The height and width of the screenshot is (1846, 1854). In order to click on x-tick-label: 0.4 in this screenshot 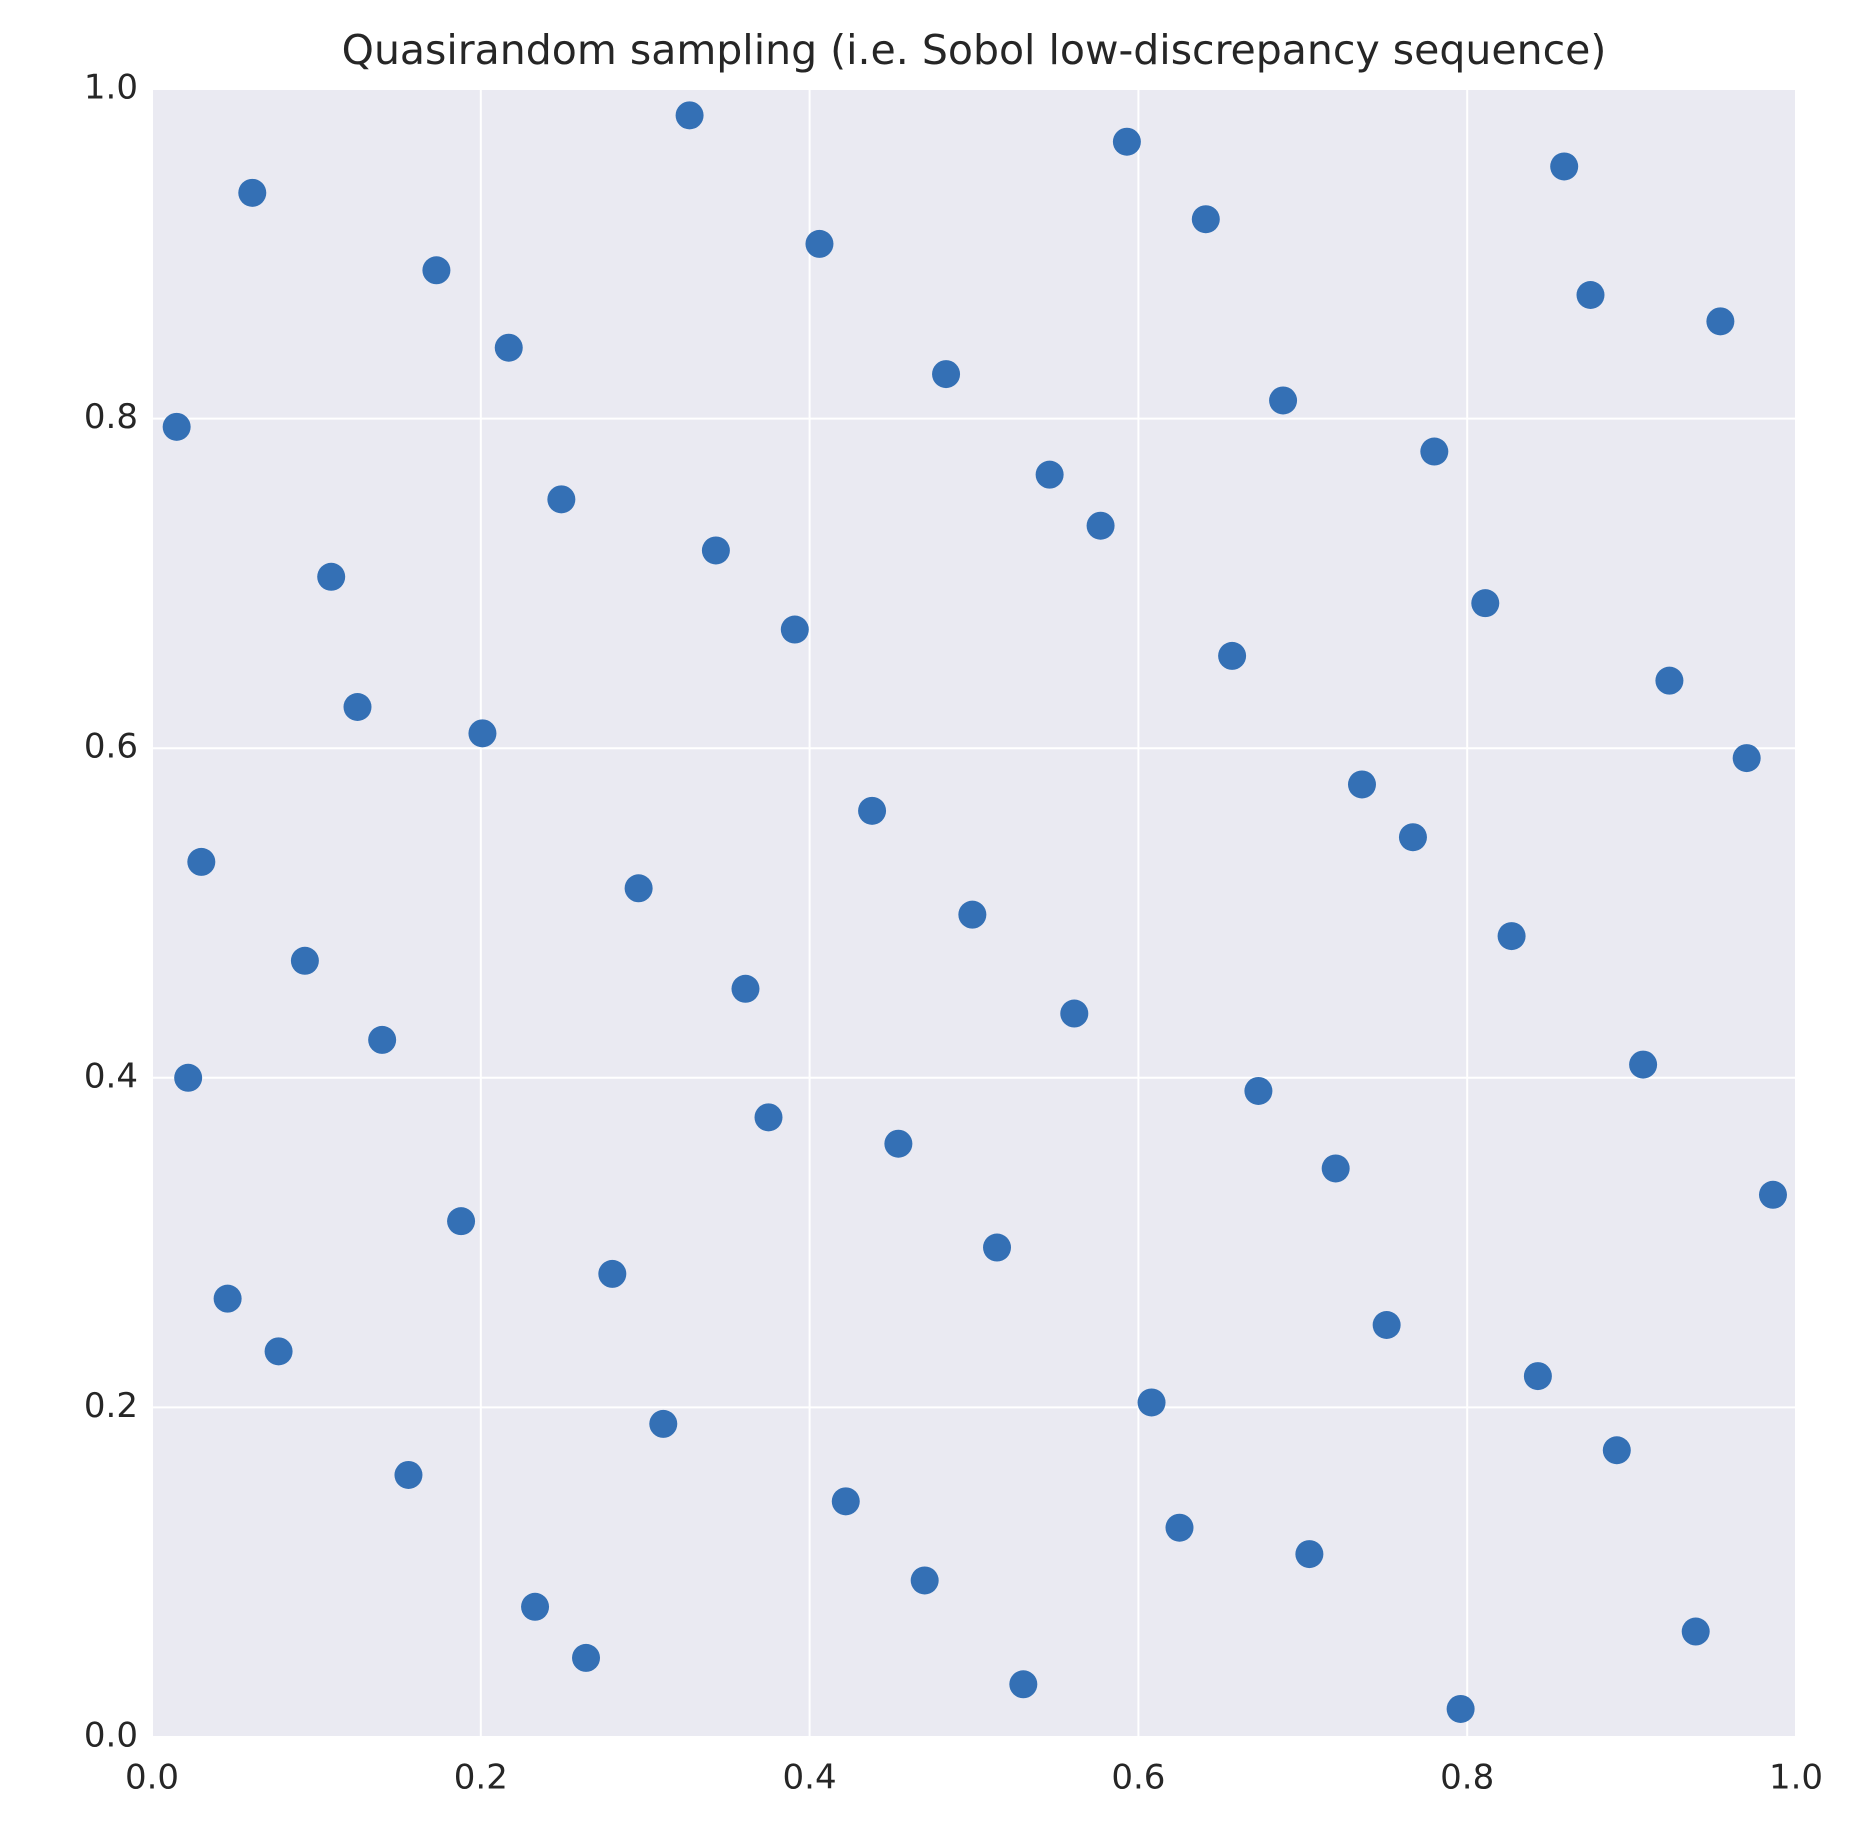, I will do `click(810, 1778)`.